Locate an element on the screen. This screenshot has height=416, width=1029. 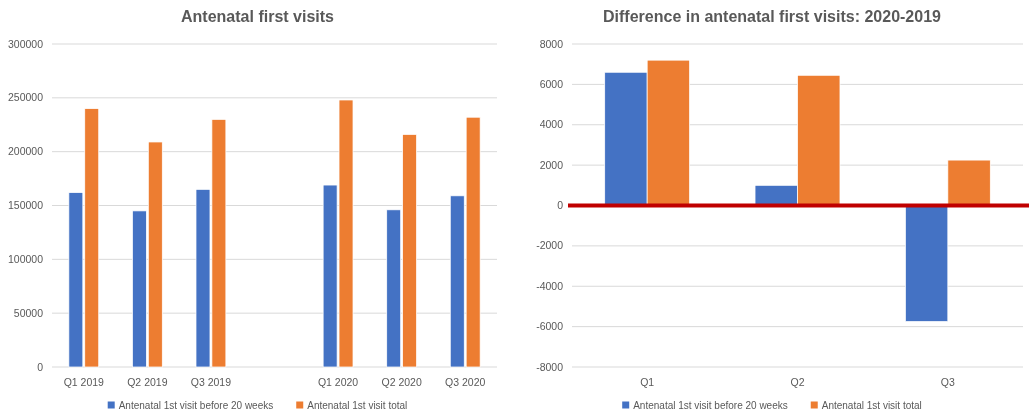
y-tick-label: -8000 is located at coordinates (550, 366).